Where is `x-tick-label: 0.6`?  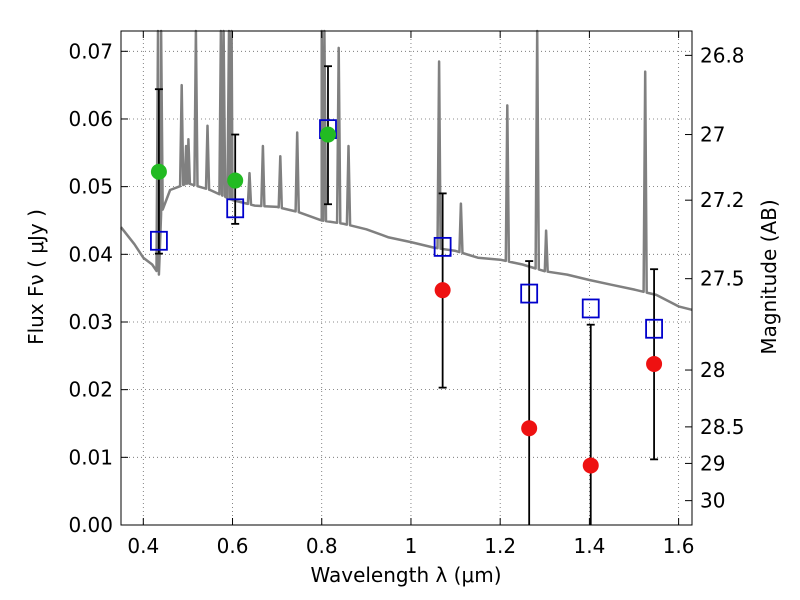
x-tick-label: 0.6 is located at coordinates (233, 546).